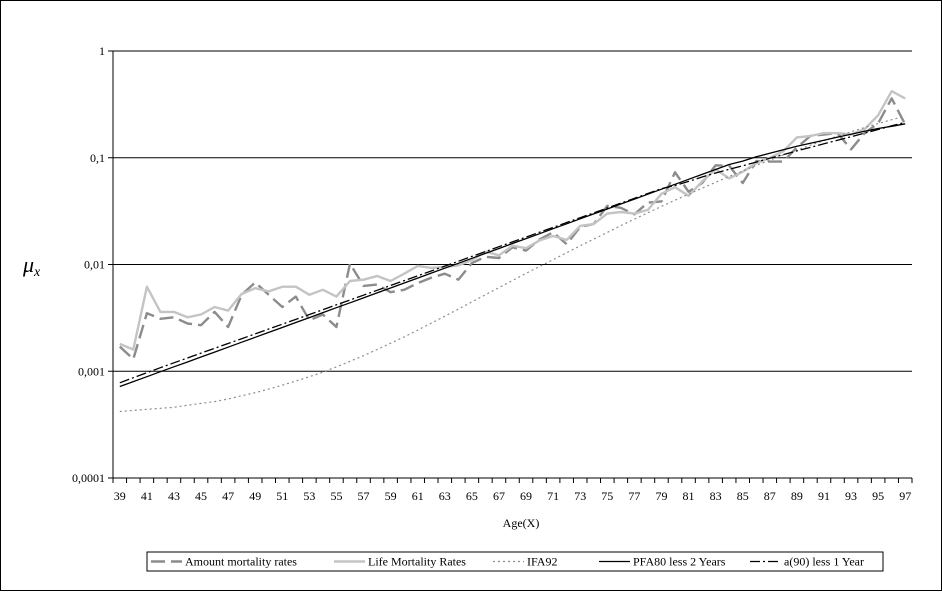  I want to click on x-tick-label: 39, so click(120, 496).